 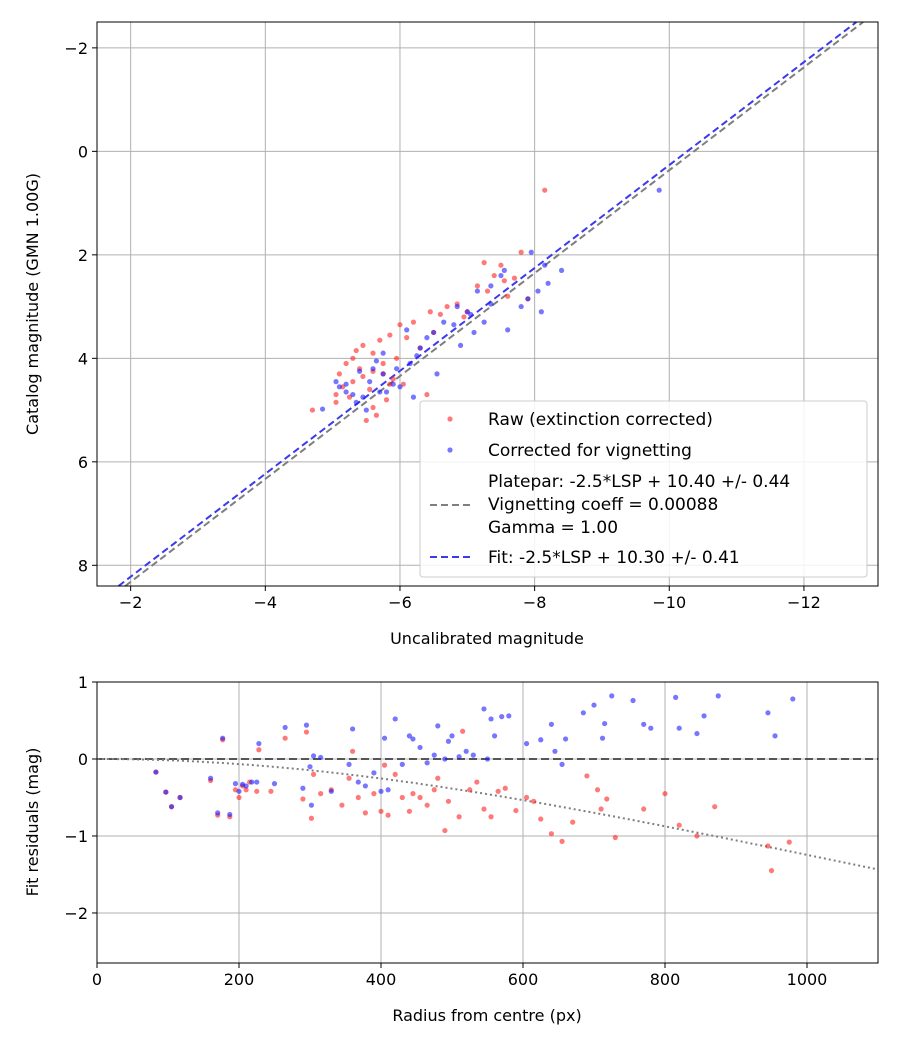 What do you see at coordinates (266, 602) in the screenshot?
I see `calibration-x-tick-label: −4` at bounding box center [266, 602].